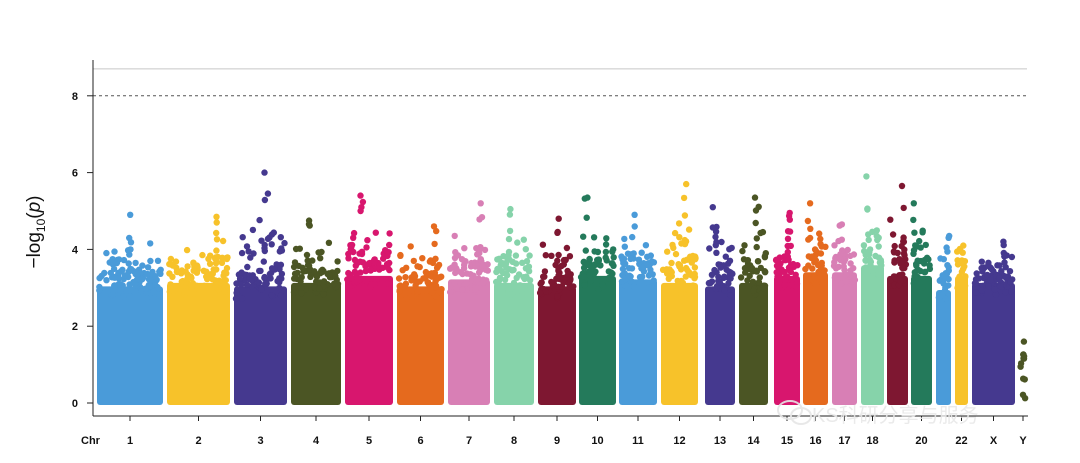 This screenshot has width=1080, height=463. Describe the element at coordinates (787, 441) in the screenshot. I see `x-tick-label: 15` at that location.